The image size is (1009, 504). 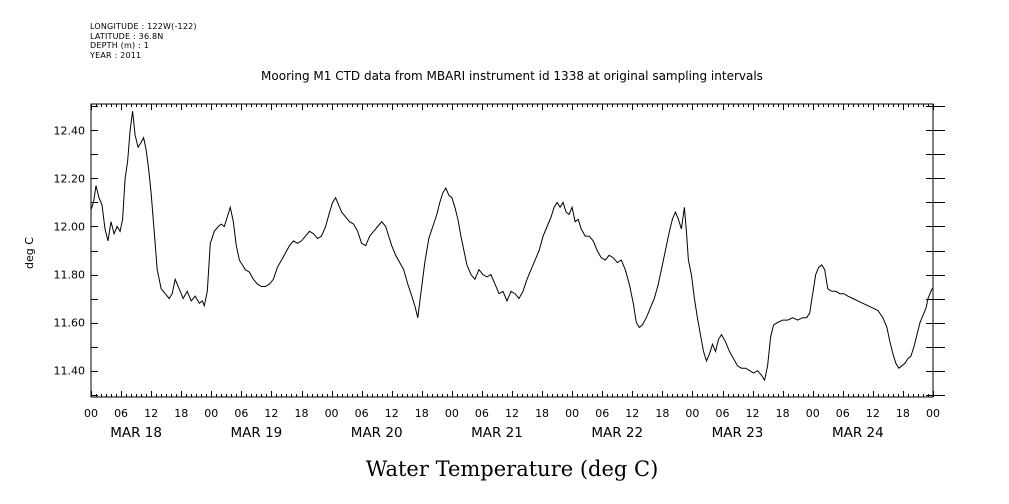 What do you see at coordinates (70, 226) in the screenshot?
I see `y-tick-label: 12.00` at bounding box center [70, 226].